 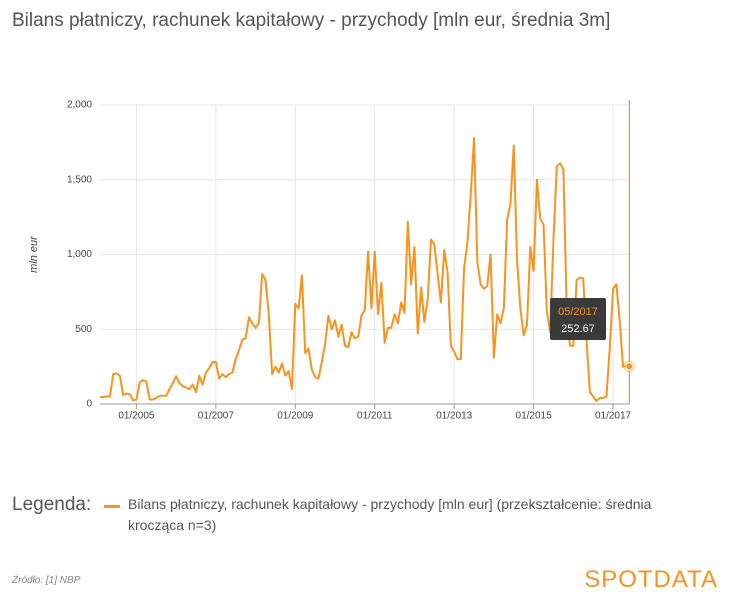 I want to click on x-tick-label: 01/2007, so click(x=216, y=416).